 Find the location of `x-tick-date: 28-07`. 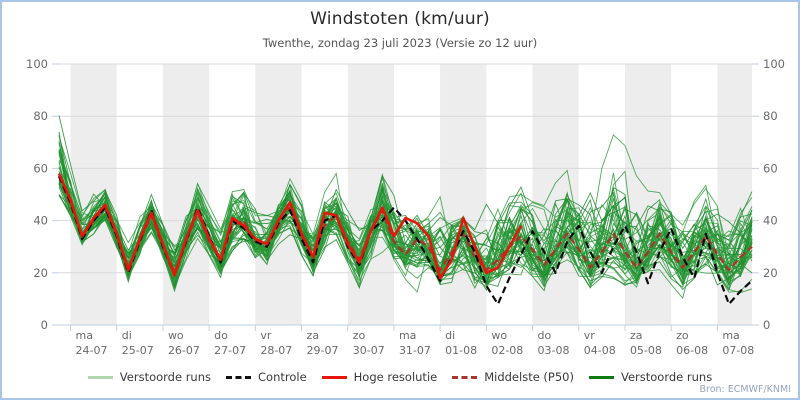

x-tick-date: 28-07 is located at coordinates (276, 350).